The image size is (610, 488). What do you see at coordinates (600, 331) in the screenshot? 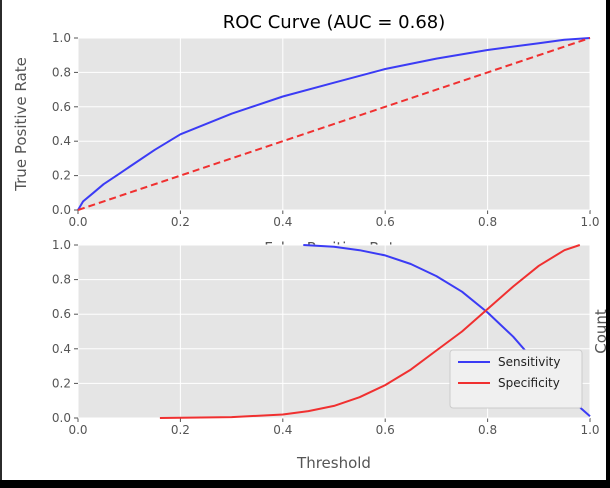
I see `y-axis-title: Count` at bounding box center [600, 331].